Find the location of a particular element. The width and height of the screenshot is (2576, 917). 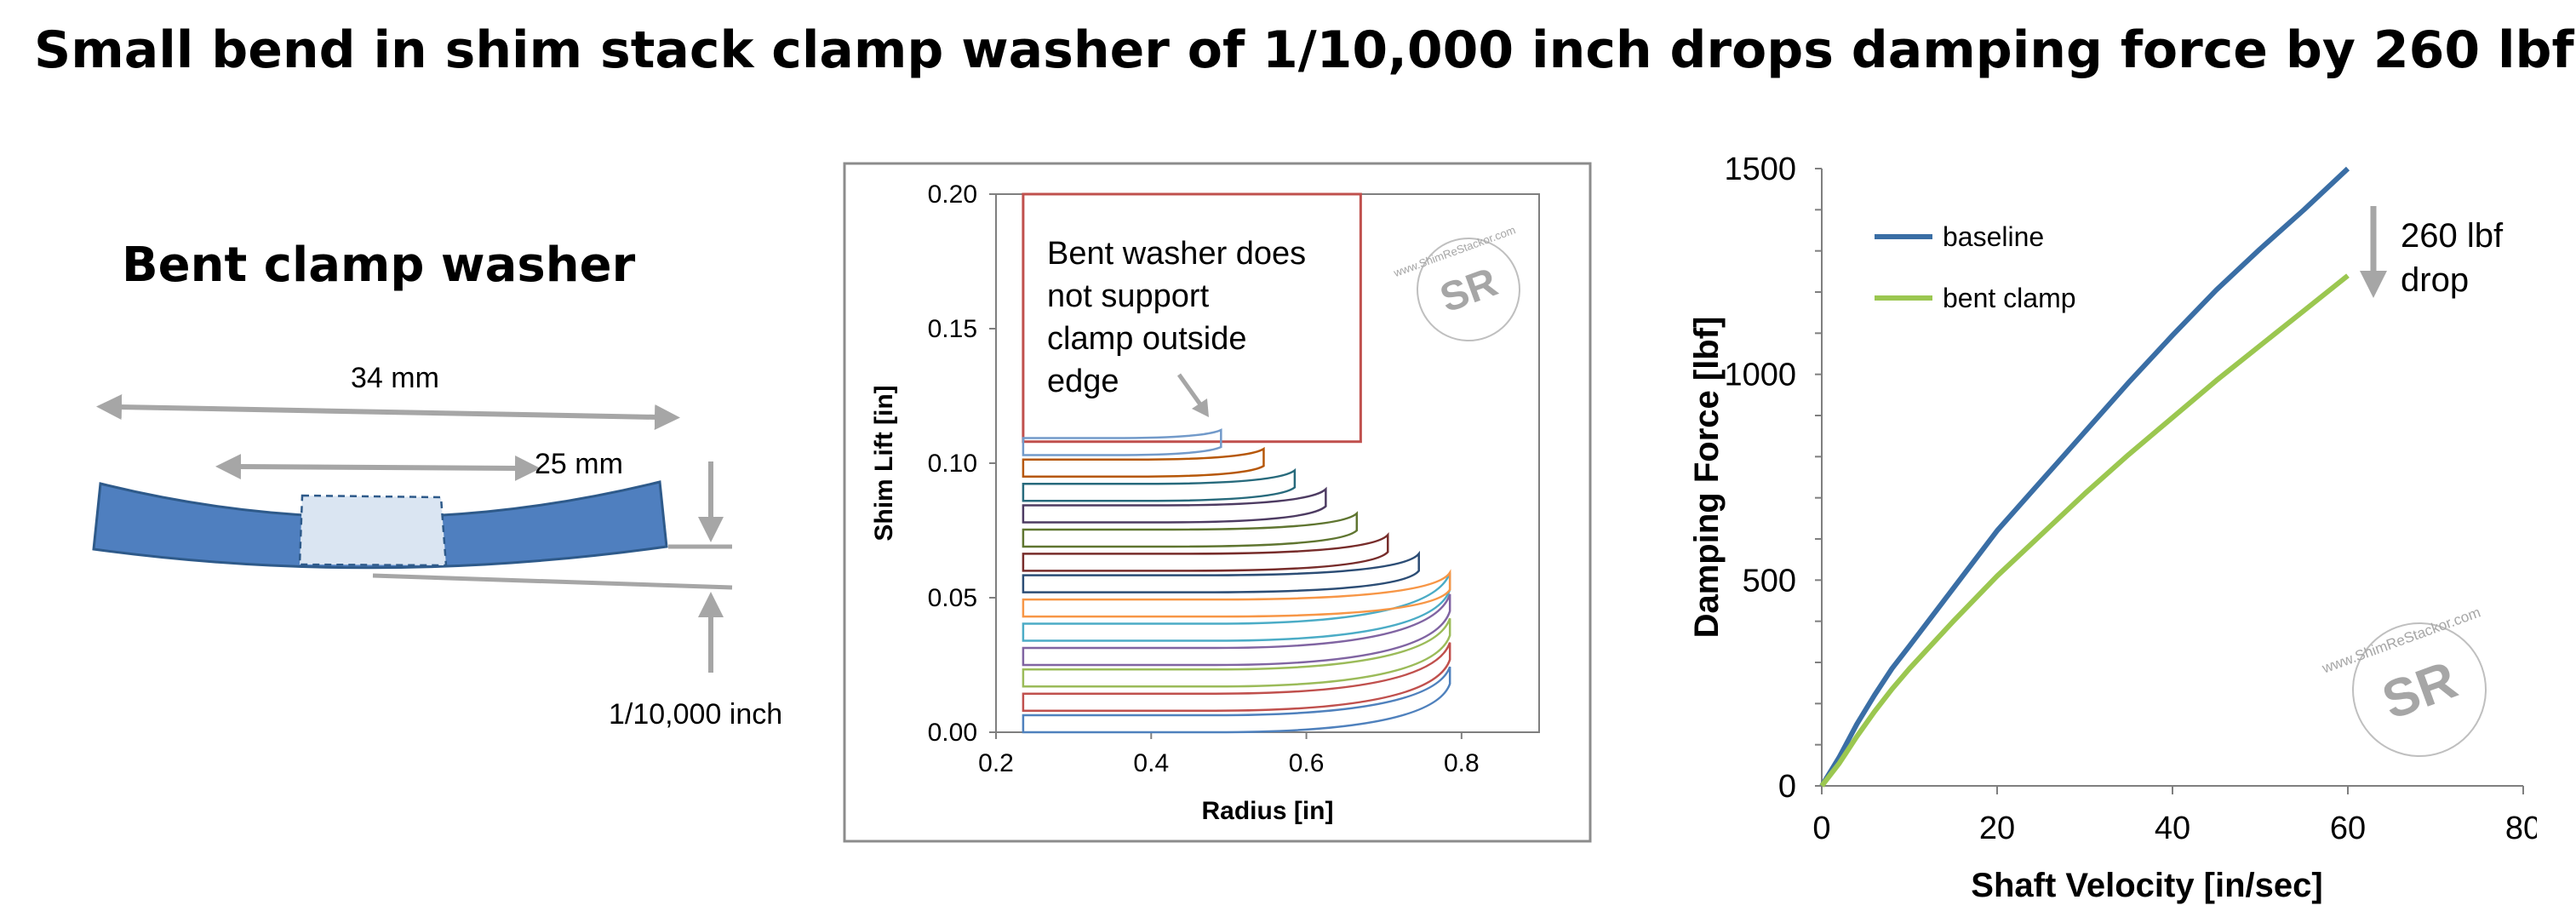

watermark-right-monogram: SR is located at coordinates (2420, 690).